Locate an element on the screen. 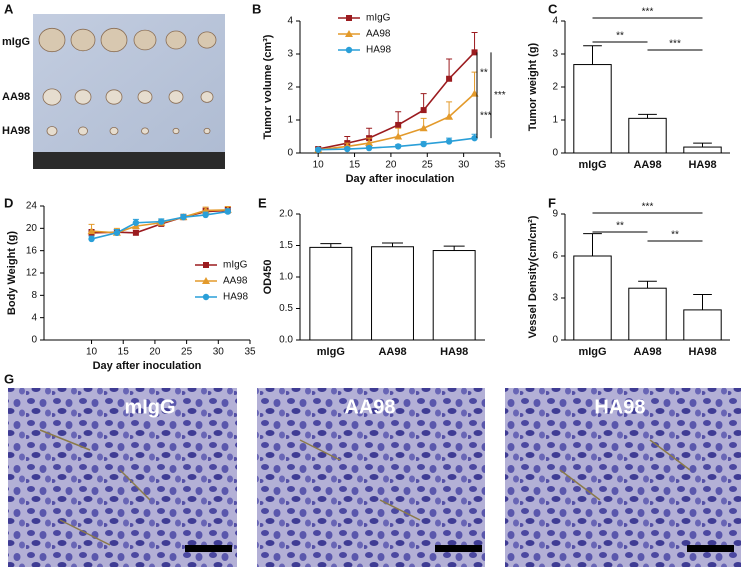 This screenshot has height=567, width=748. y-tick-label: 6 is located at coordinates (555, 256).